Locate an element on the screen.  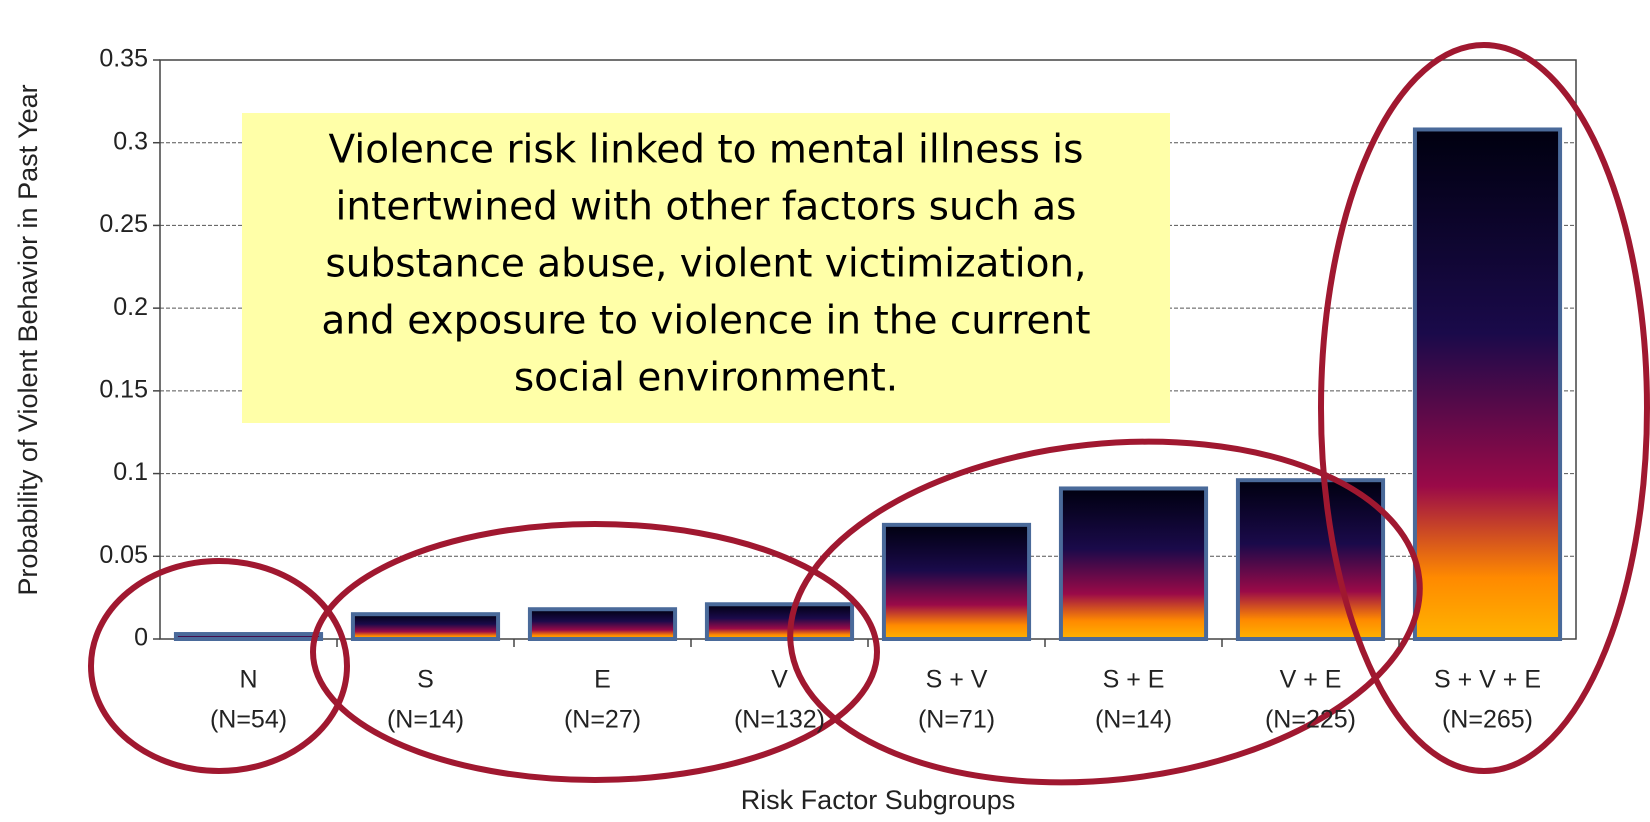
annotation-line: substance abuse, violent victimization, is located at coordinates (705, 264).